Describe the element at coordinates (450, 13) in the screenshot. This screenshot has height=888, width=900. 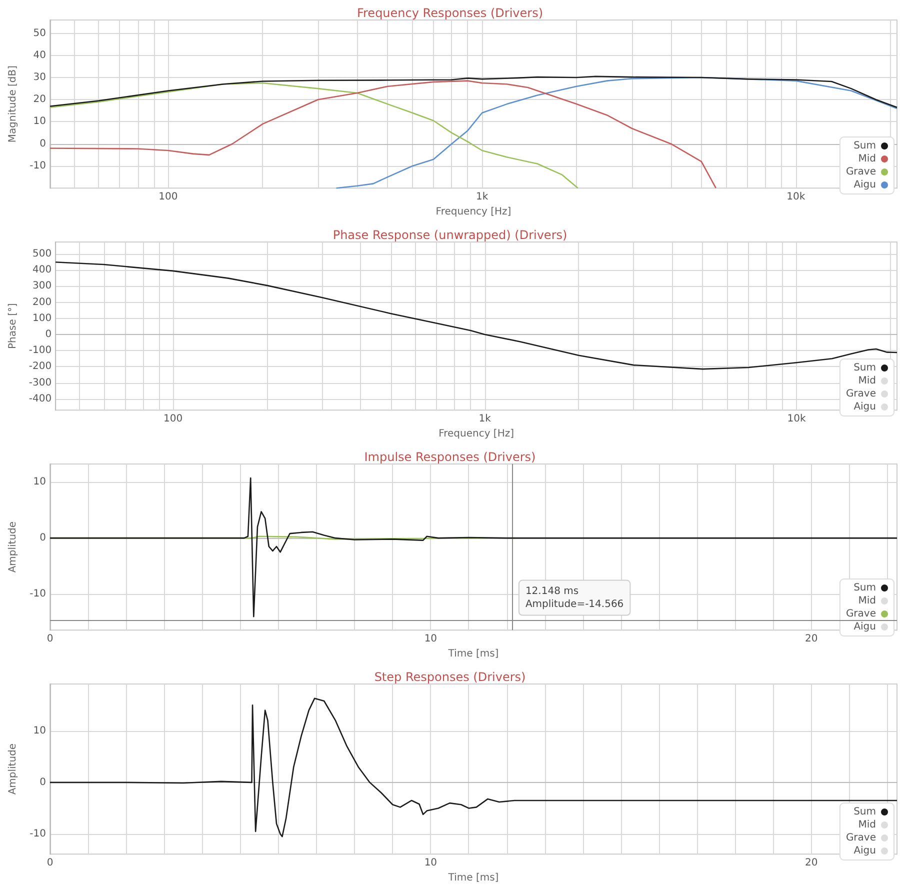
I see `chart-title: Frequency Responses (Drivers)` at that location.